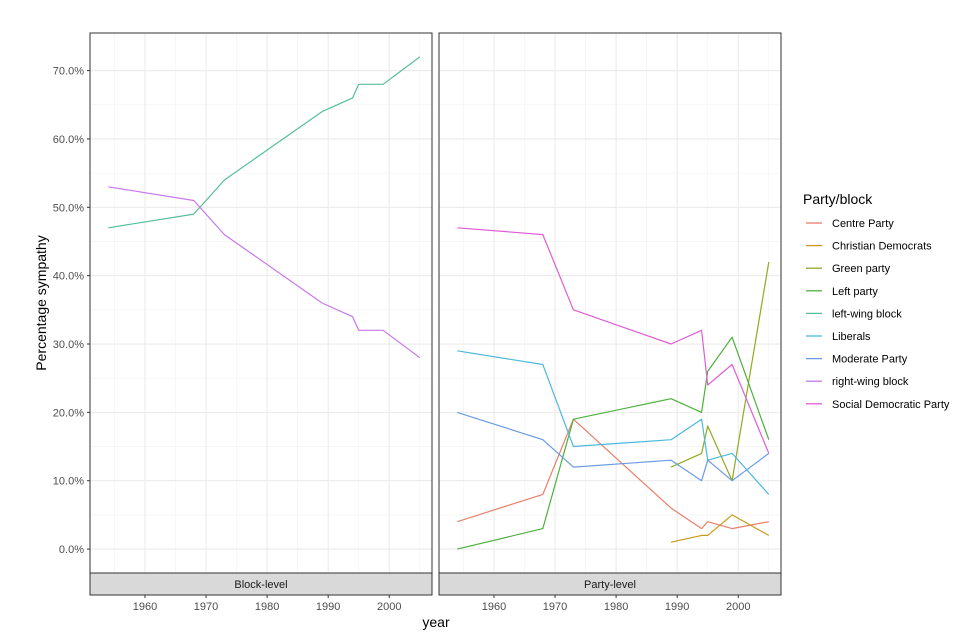  I want to click on series-line-green-party, so click(720, 371).